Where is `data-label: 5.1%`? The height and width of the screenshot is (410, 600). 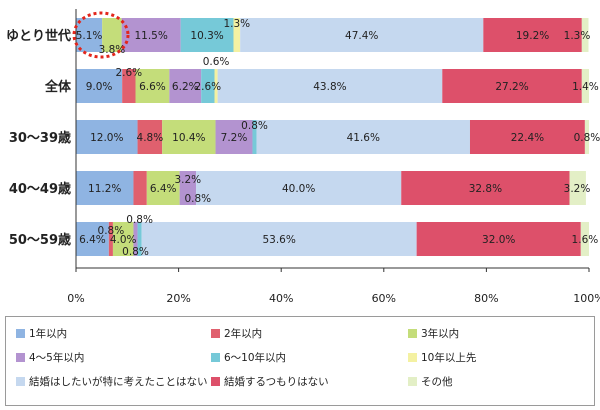 data-label: 5.1% is located at coordinates (89, 36).